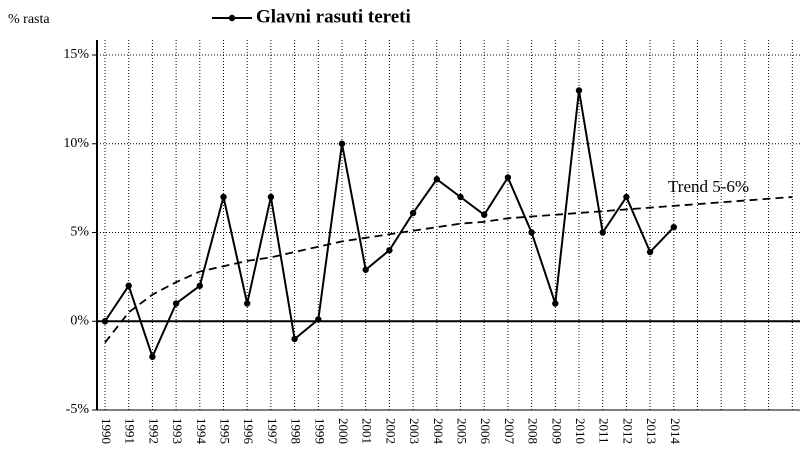 The width and height of the screenshot is (800, 450). What do you see at coordinates (333, 16) in the screenshot?
I see `legend-label: Glavni rasuti tereti` at bounding box center [333, 16].